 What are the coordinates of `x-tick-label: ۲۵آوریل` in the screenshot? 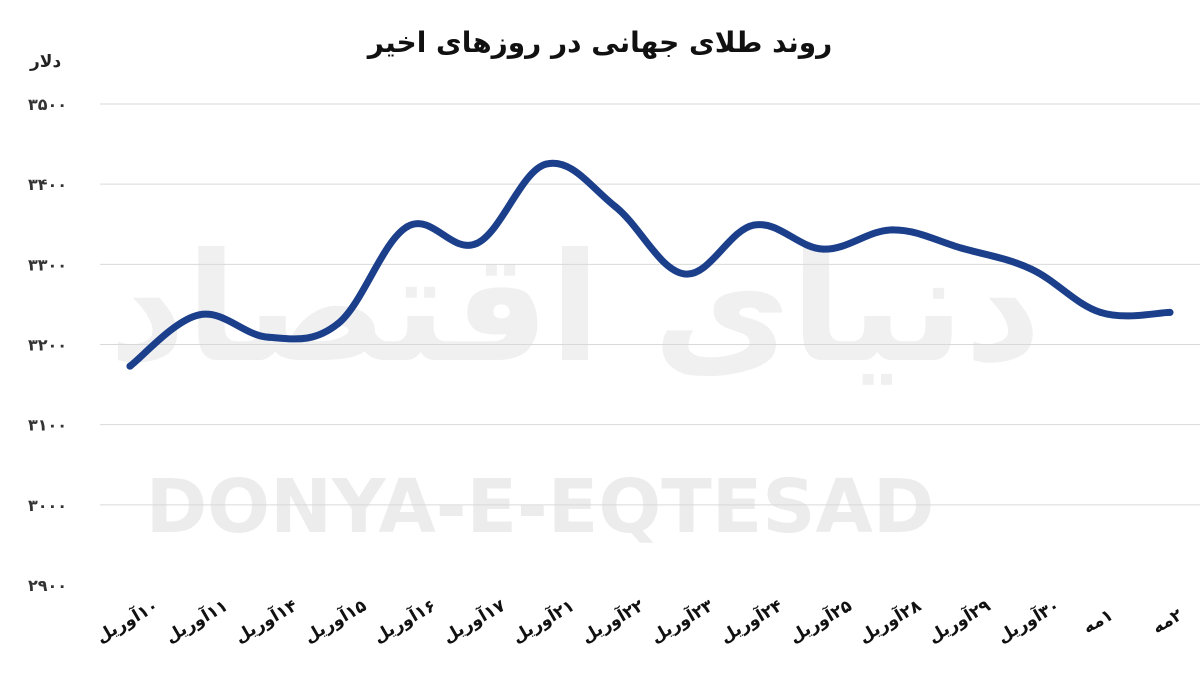 It's located at (820, 620).